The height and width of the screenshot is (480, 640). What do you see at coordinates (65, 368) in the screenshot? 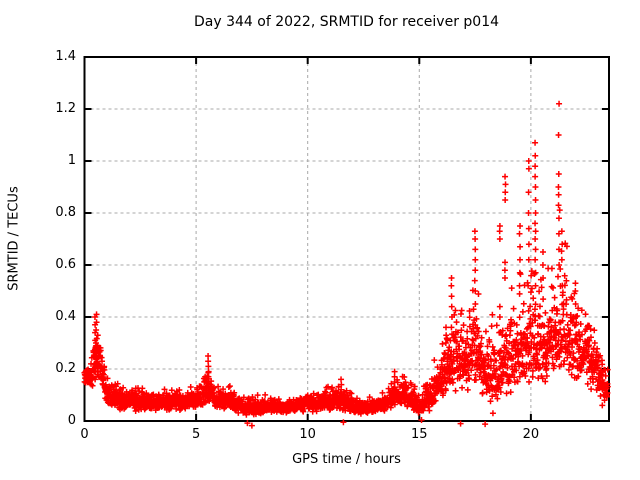
I see `y-tick-label: 0.2` at bounding box center [65, 368].